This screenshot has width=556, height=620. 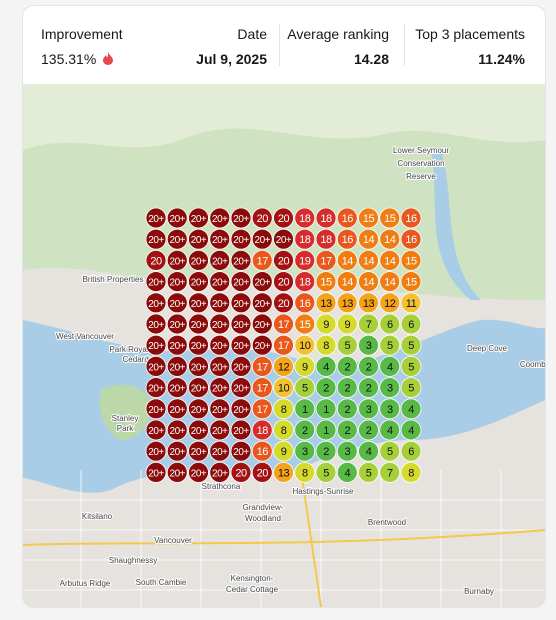 What do you see at coordinates (369, 346) in the screenshot?
I see `rank-label: 3` at bounding box center [369, 346].